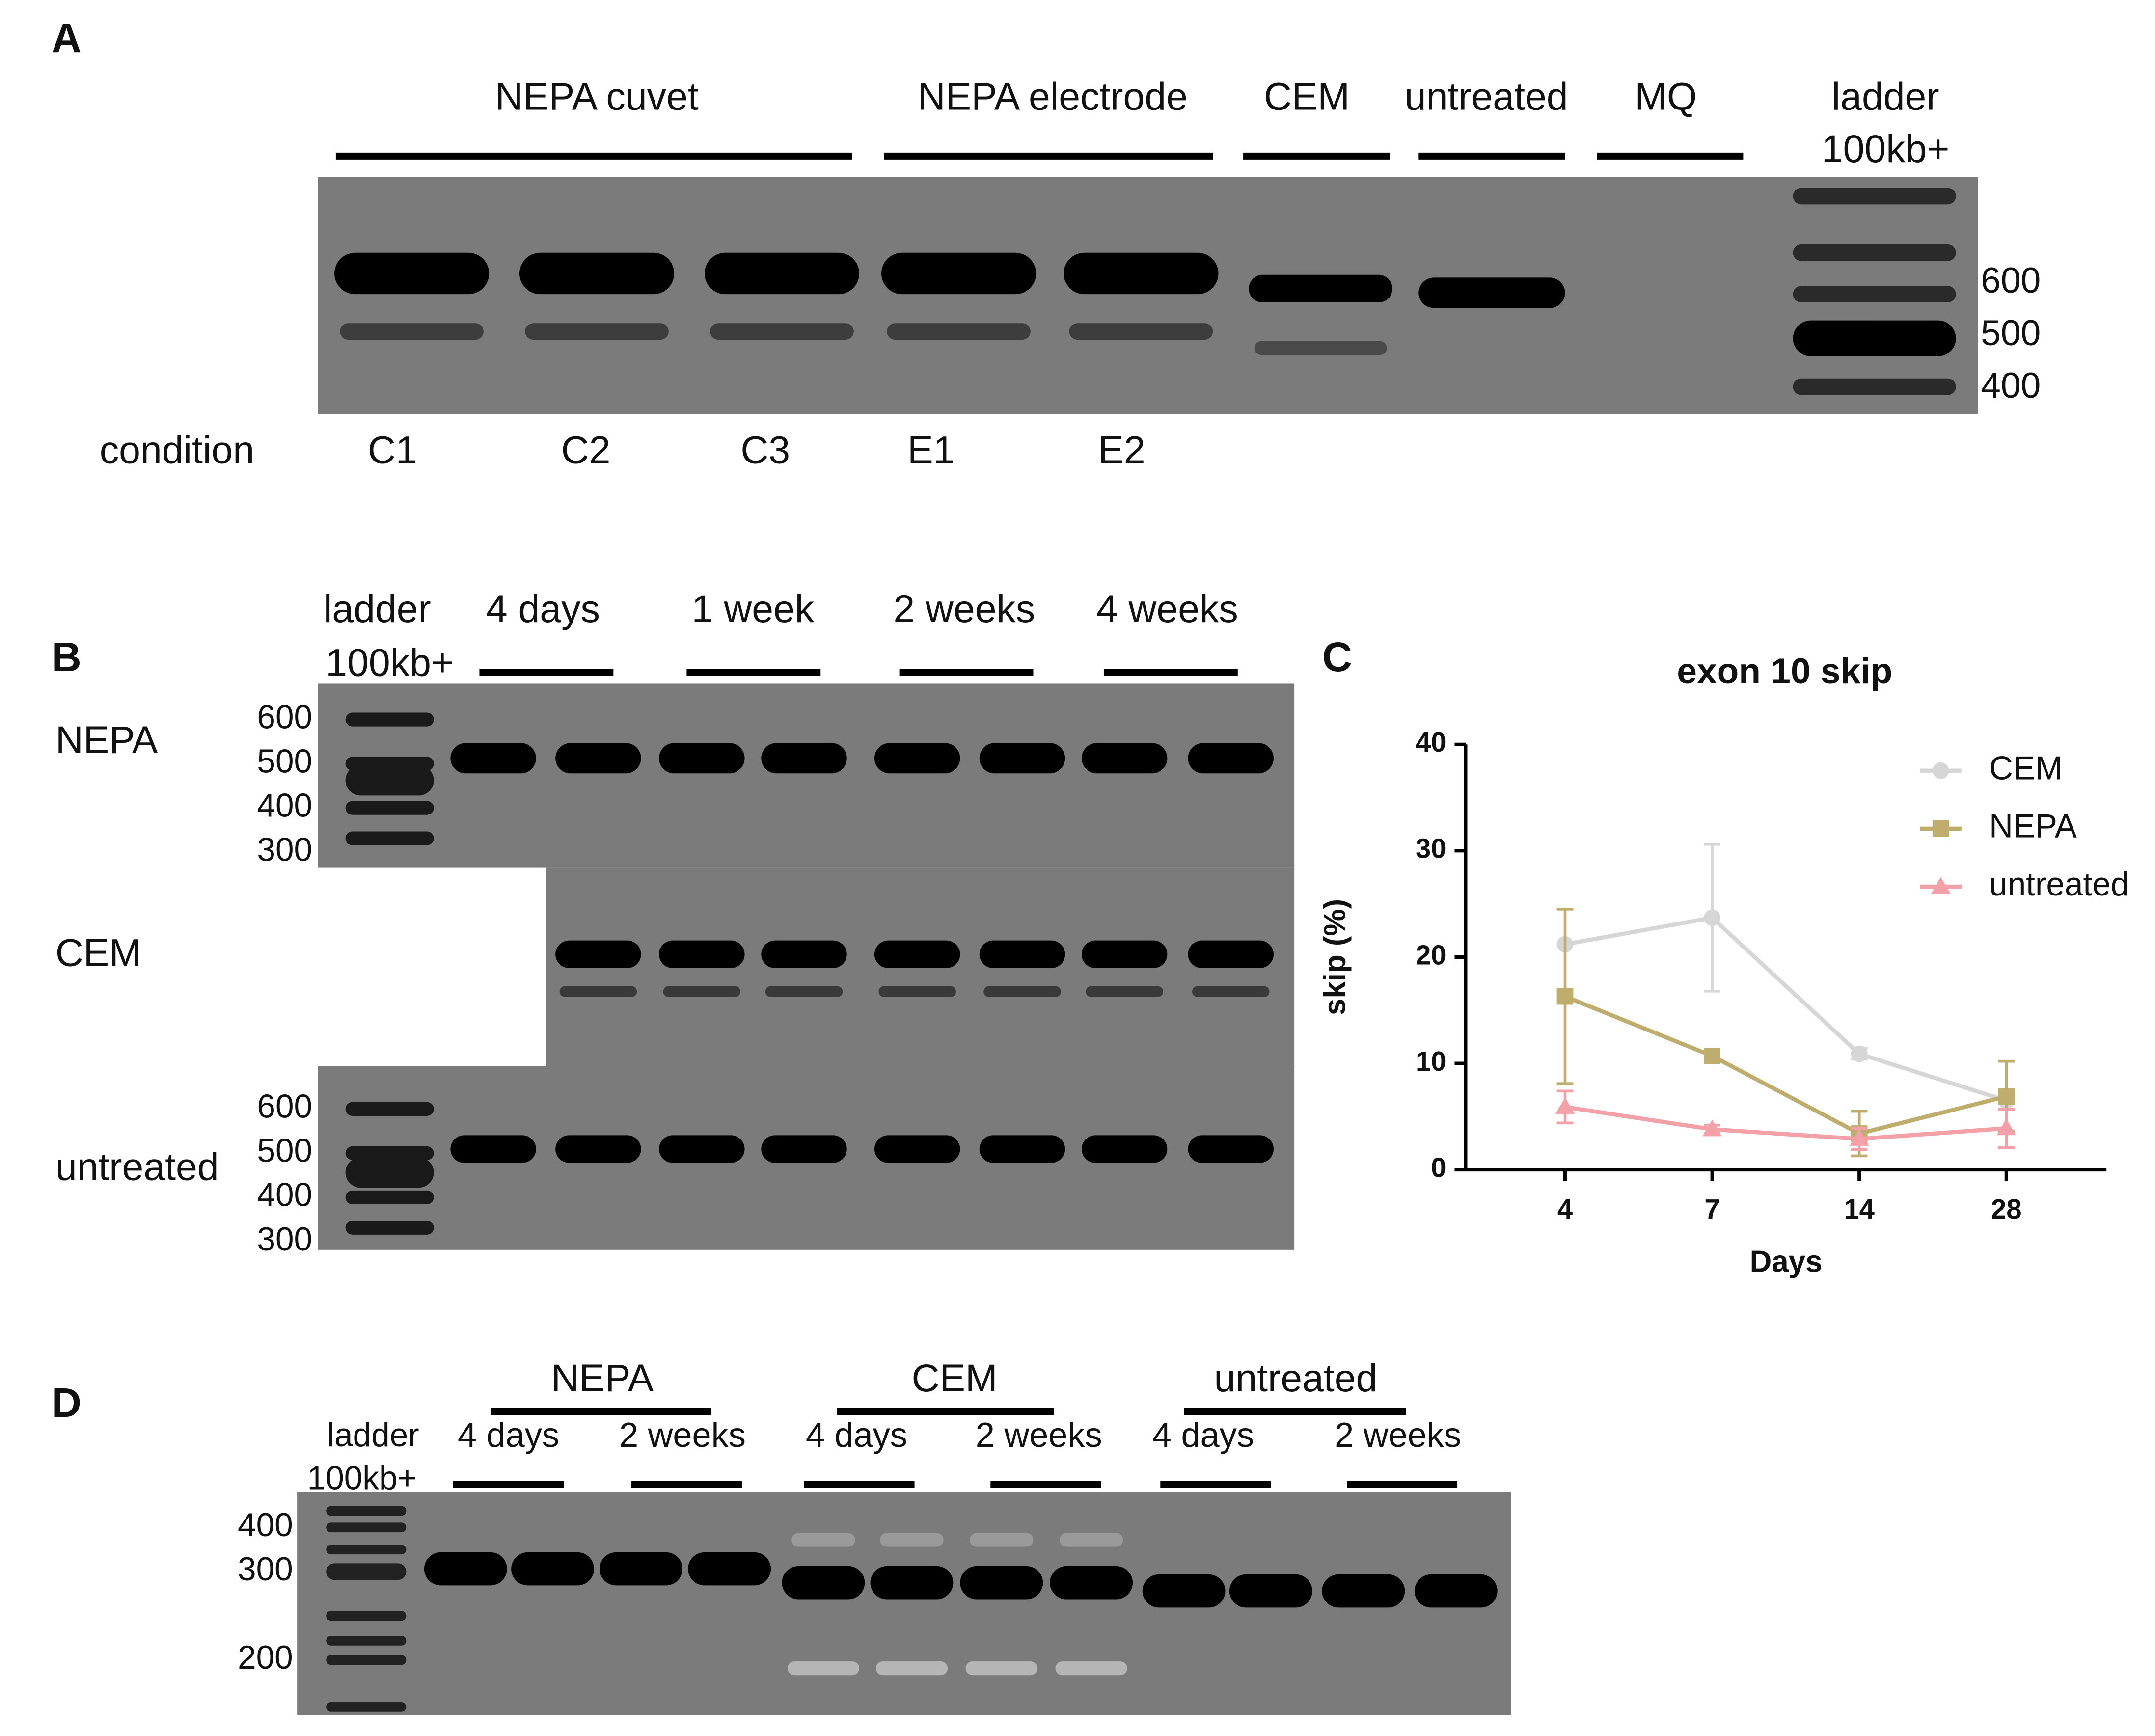 The image size is (2155, 1736). What do you see at coordinates (2026, 768) in the screenshot?
I see `legend-label: CEM` at bounding box center [2026, 768].